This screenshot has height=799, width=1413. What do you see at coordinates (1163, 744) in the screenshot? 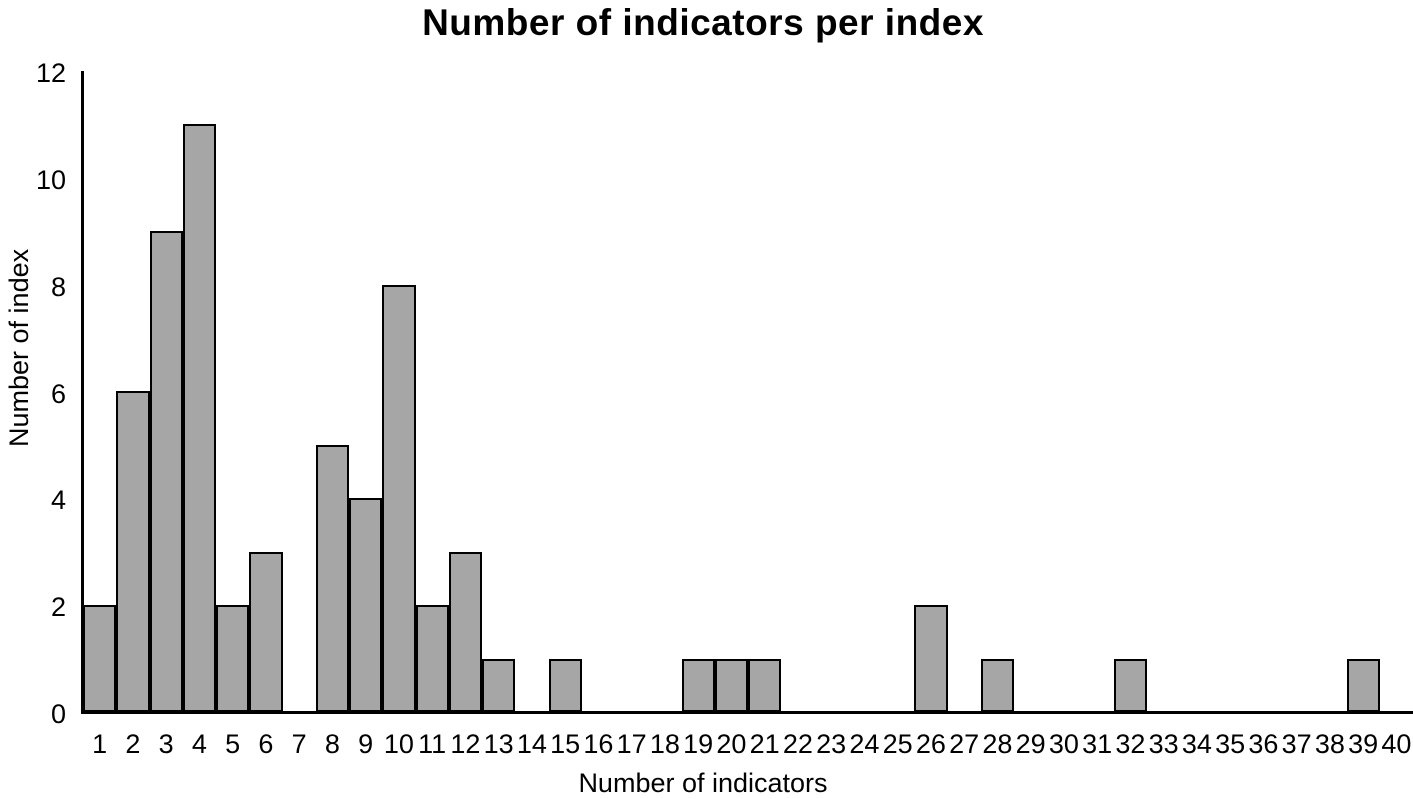
I see `x-tick-label-33: 33` at bounding box center [1163, 744].